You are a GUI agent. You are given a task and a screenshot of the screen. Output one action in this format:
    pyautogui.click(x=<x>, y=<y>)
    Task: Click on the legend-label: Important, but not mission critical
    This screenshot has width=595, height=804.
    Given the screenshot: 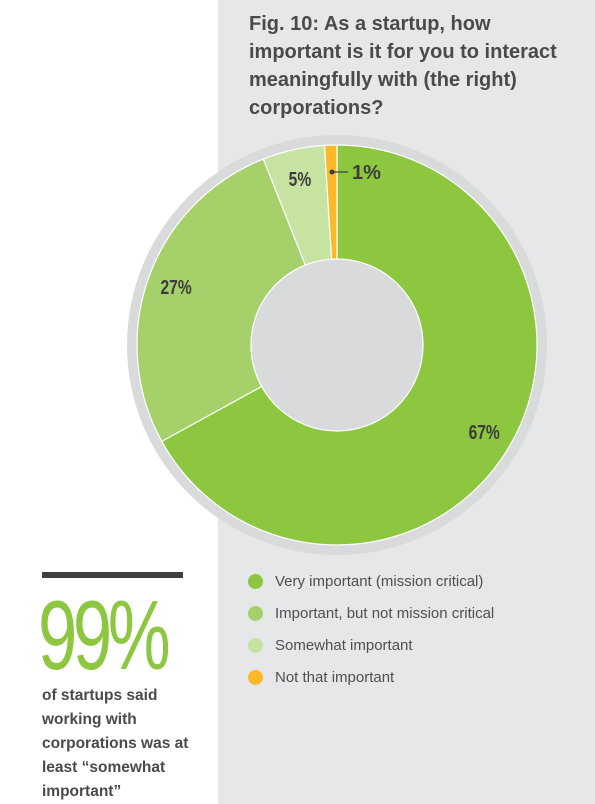 What is the action you would take?
    pyautogui.click(x=385, y=613)
    